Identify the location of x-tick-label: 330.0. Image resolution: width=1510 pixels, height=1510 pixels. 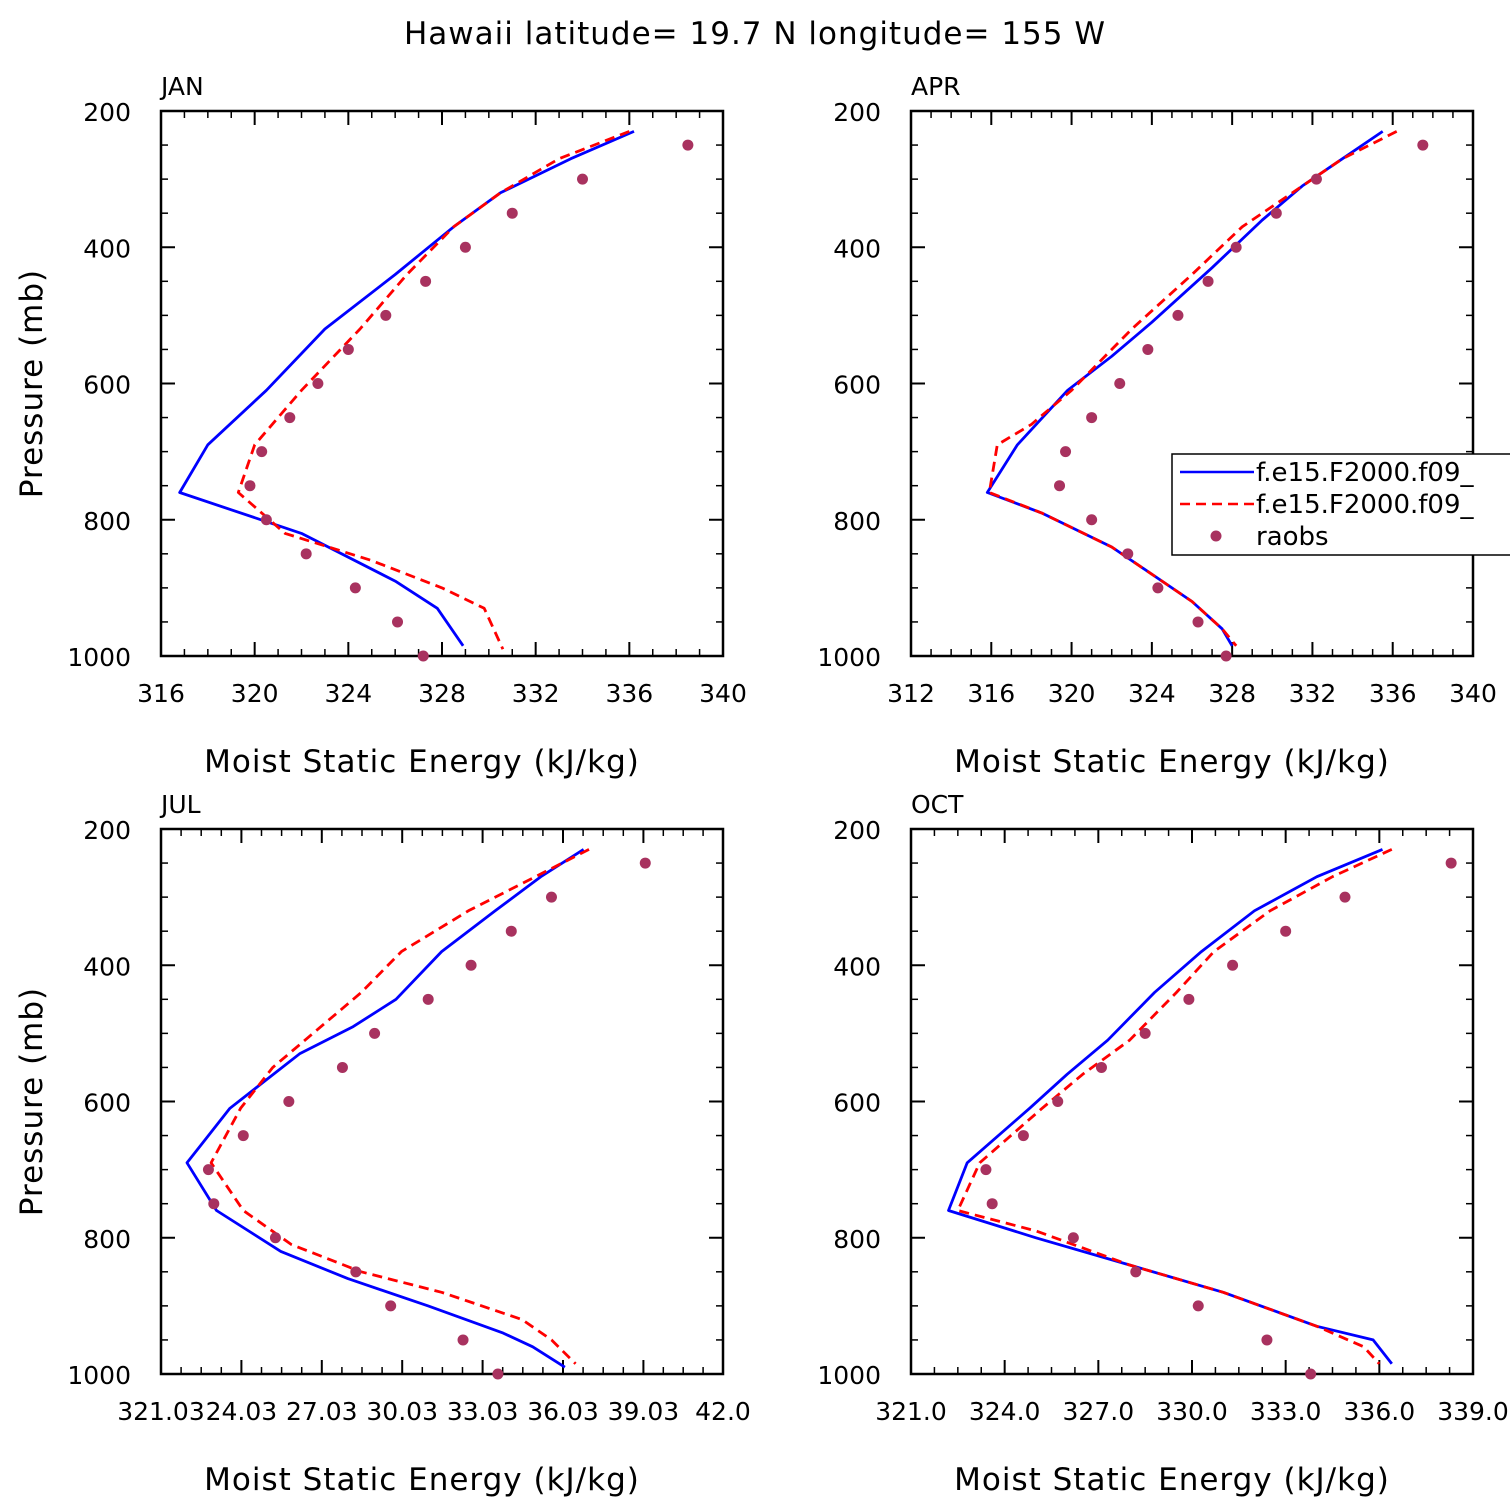
(1192, 1411).